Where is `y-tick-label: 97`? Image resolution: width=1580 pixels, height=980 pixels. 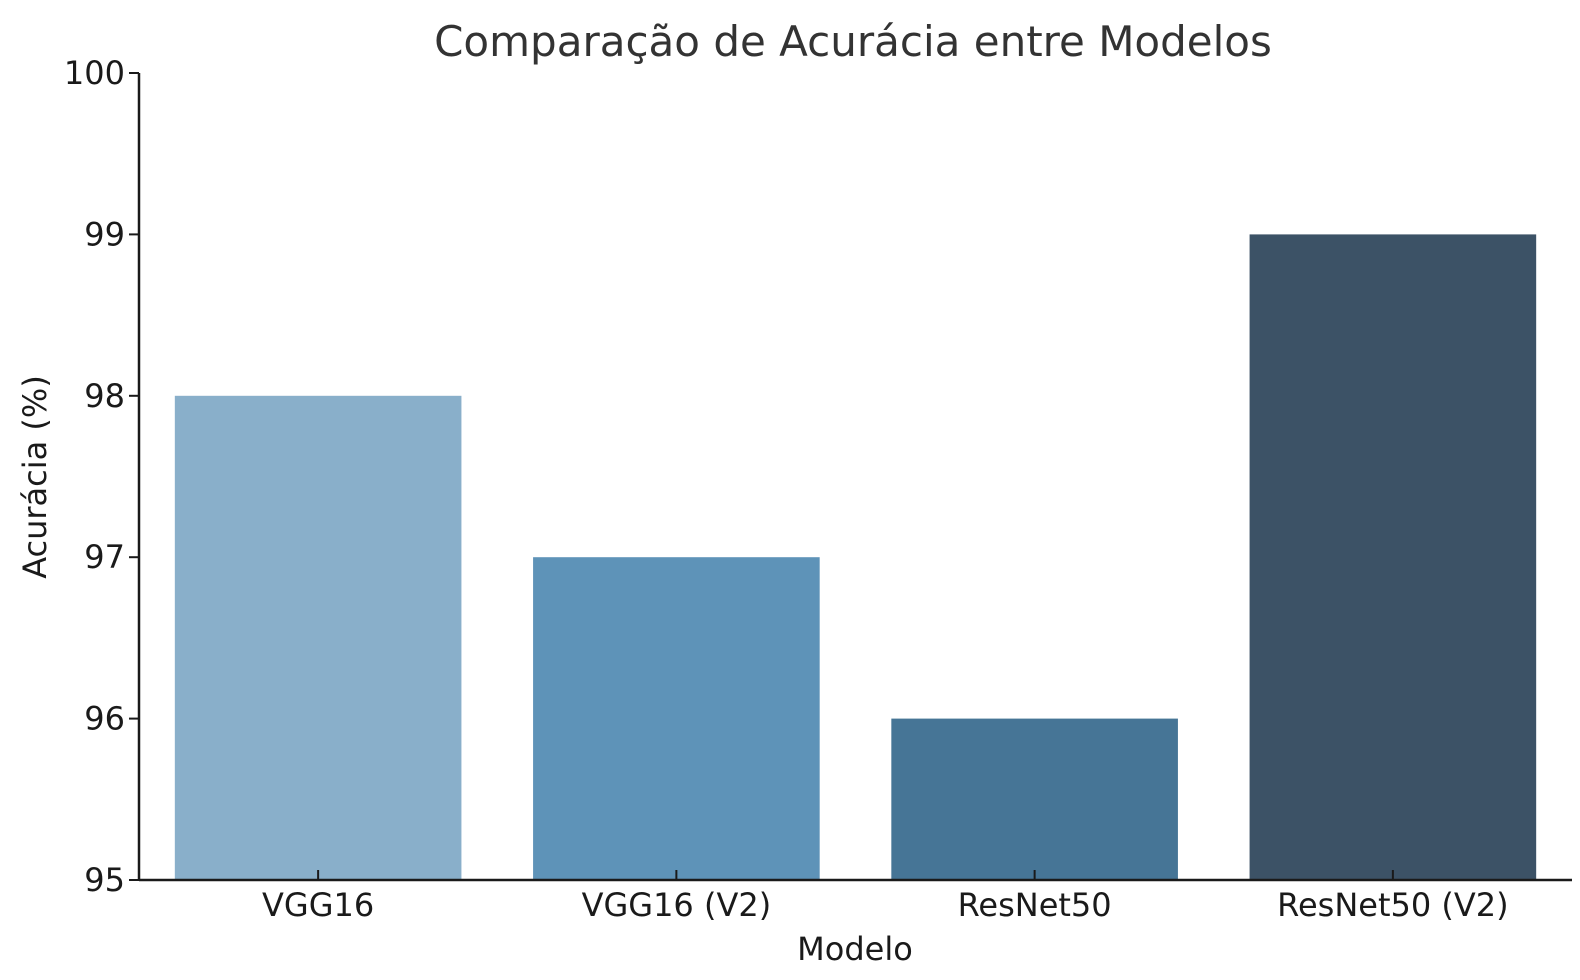 y-tick-label: 97 is located at coordinates (104, 557).